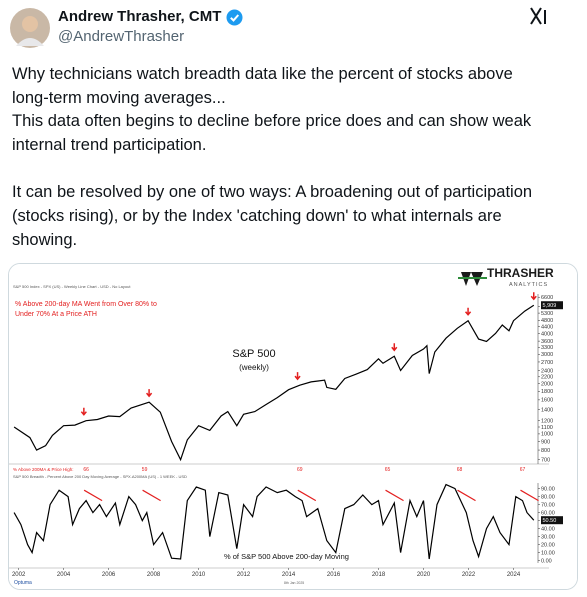 This screenshot has width=587, height=597. What do you see at coordinates (294, 583) in the screenshot?
I see `date: 8th Jan 2025` at bounding box center [294, 583].